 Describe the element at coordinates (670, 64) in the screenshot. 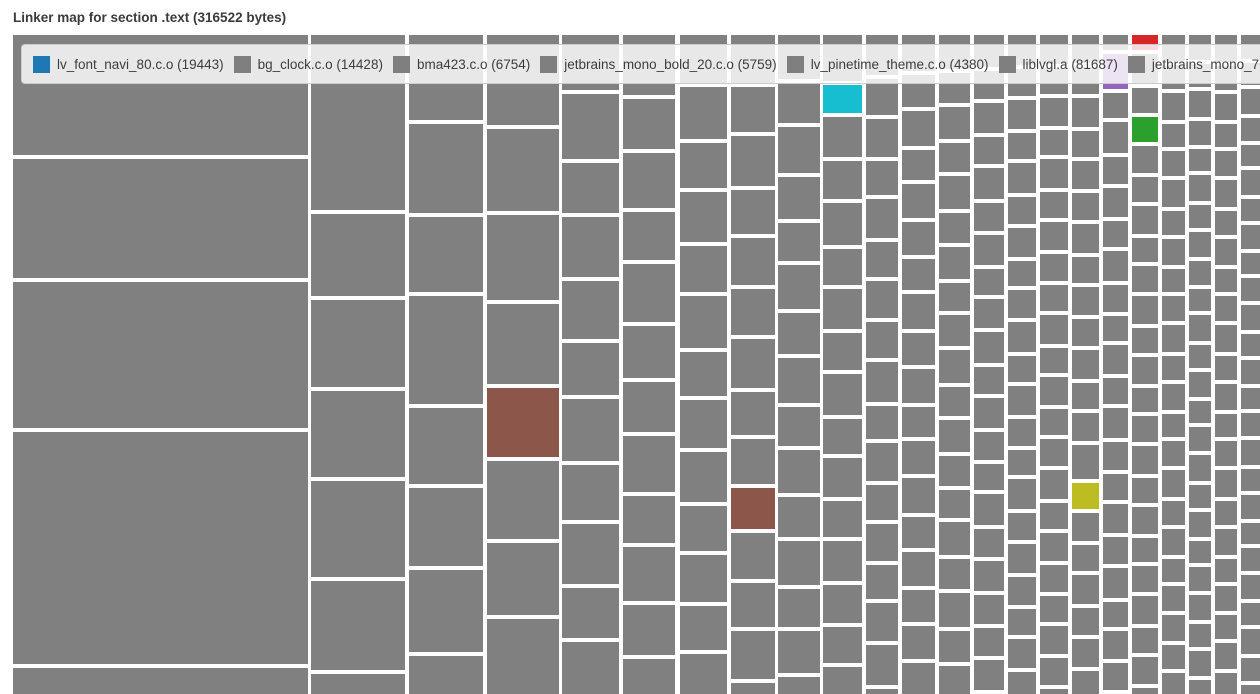

I see `legend-label: jetbrains_mono_bold_20.c.o (5759)` at that location.